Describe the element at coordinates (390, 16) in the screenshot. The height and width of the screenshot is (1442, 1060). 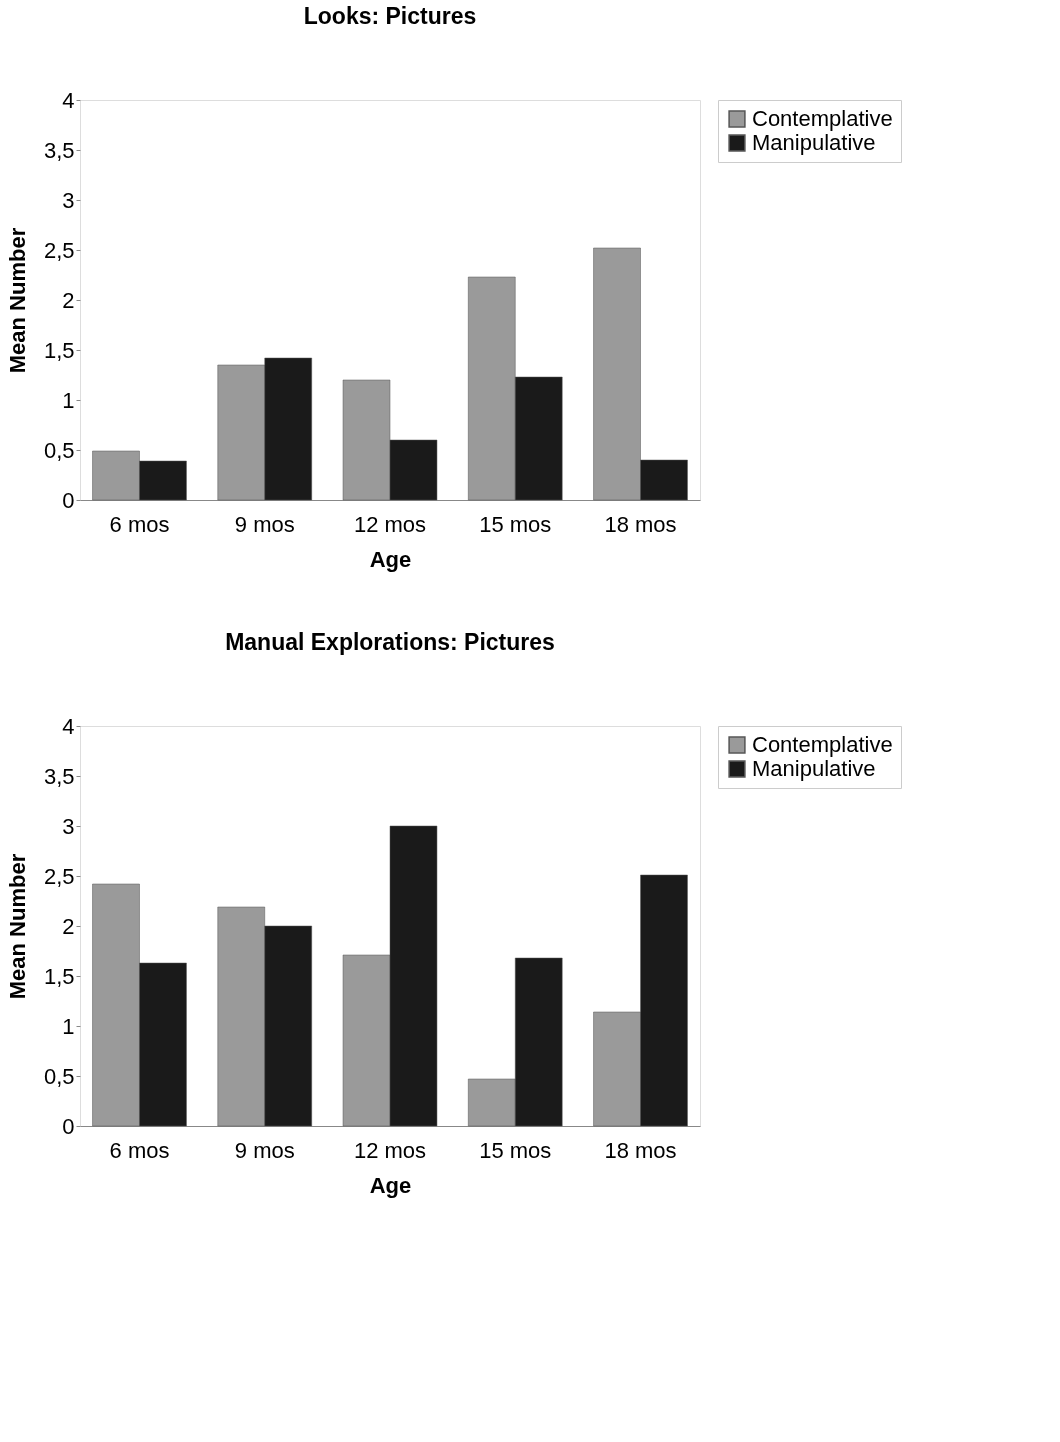
I see `chart-title: Looks: Pictures` at that location.